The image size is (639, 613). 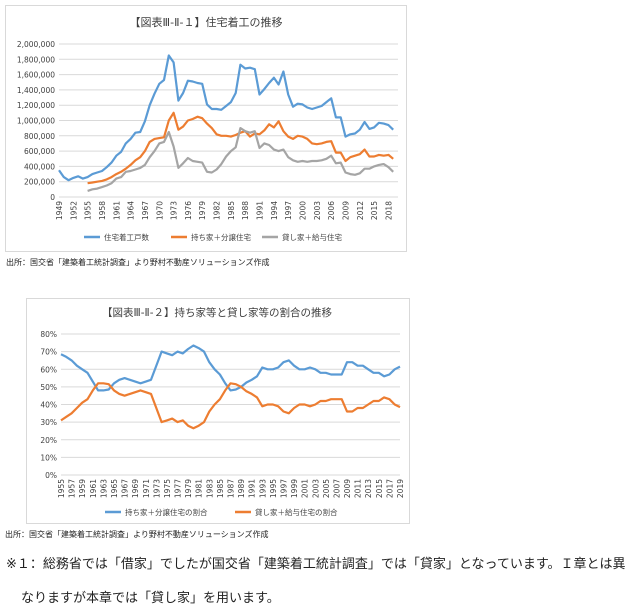 I want to click on y-tick-label: 1,200,000, so click(x=36, y=105).